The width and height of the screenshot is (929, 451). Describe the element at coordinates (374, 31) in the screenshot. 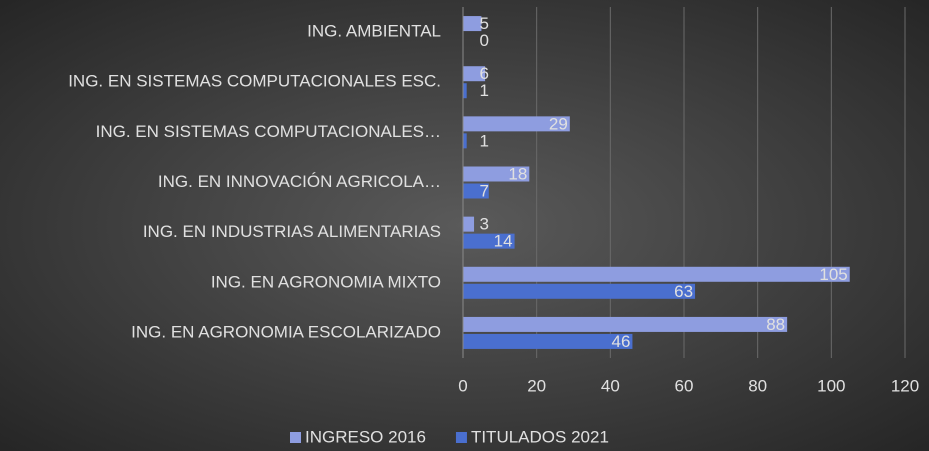

I see `y-tick-label: ING. AMBIENTAL` at that location.